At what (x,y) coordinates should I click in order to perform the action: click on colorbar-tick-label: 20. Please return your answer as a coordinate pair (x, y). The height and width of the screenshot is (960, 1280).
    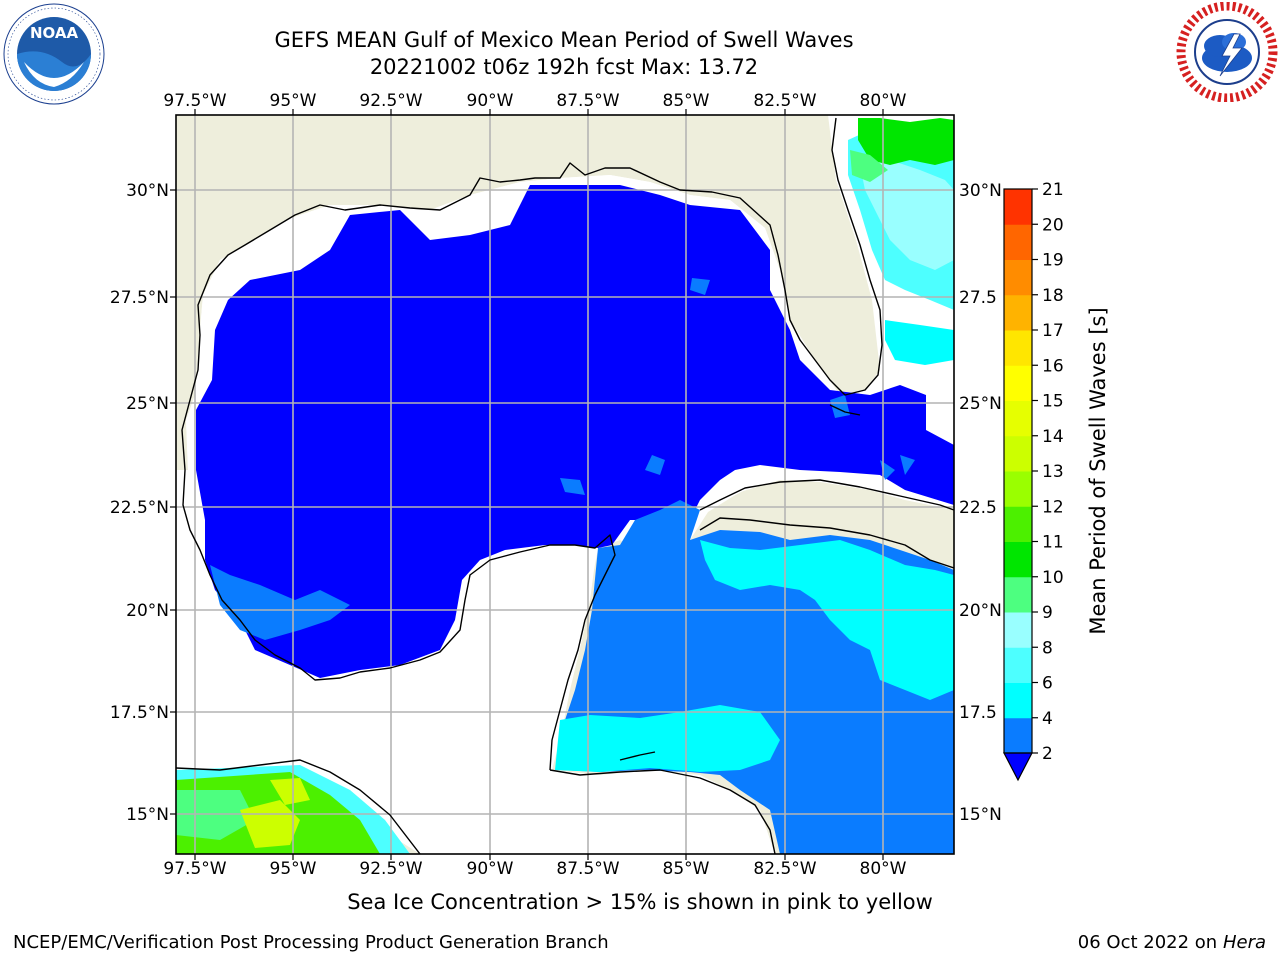
    Looking at the image, I should click on (1053, 225).